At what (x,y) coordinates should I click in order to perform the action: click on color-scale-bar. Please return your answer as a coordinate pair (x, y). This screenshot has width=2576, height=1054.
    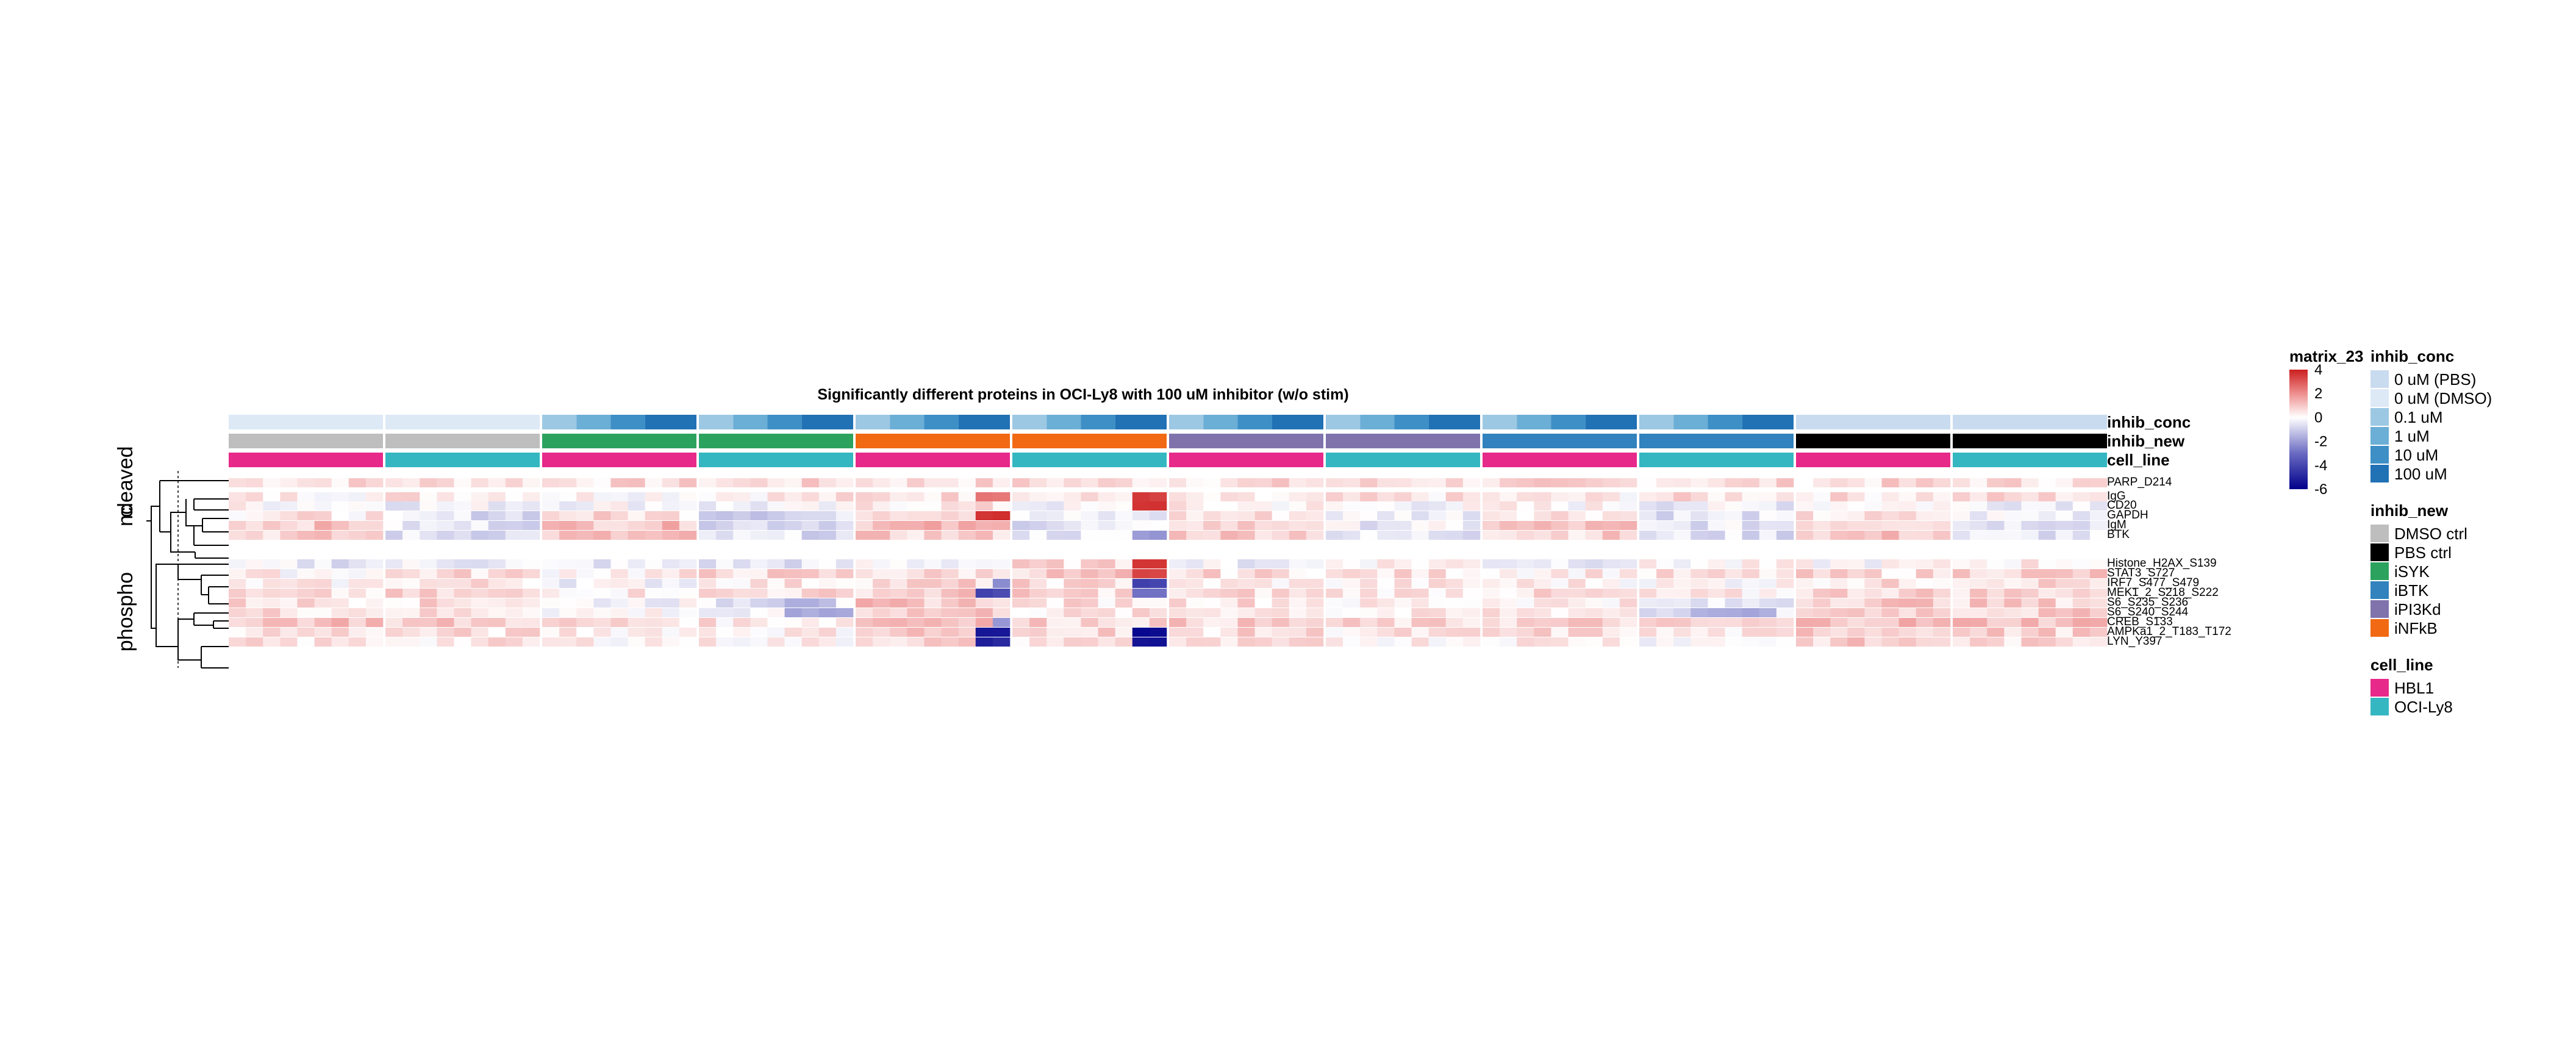
    Looking at the image, I should click on (2298, 429).